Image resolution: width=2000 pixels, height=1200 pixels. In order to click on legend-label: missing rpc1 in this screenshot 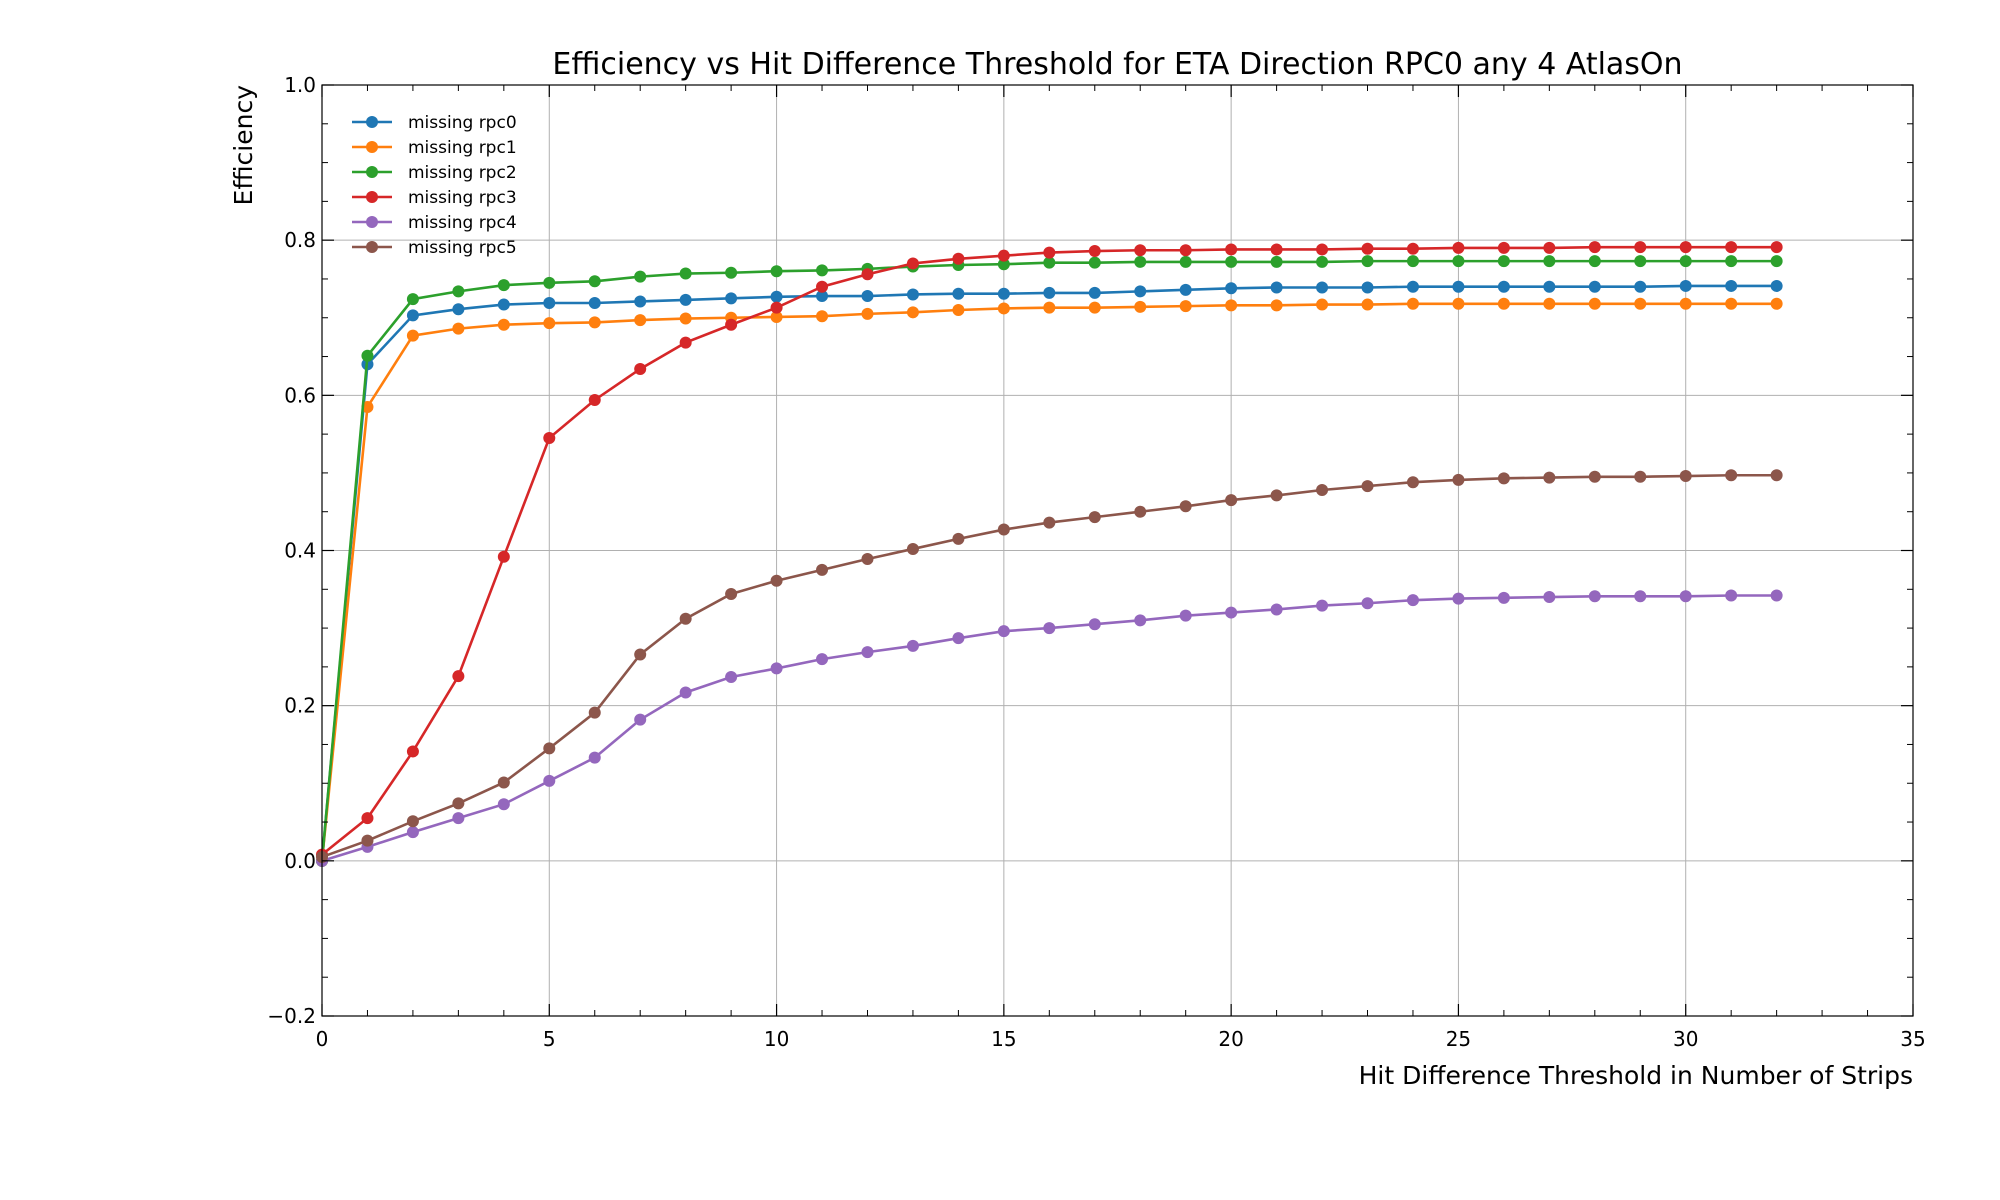, I will do `click(462, 148)`.